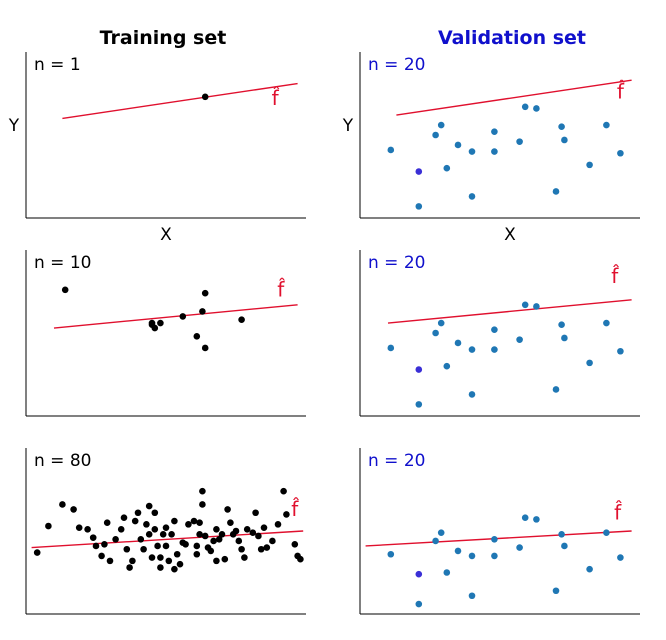  I want to click on panel-3: n = 10 f̂, so click(165, 333).